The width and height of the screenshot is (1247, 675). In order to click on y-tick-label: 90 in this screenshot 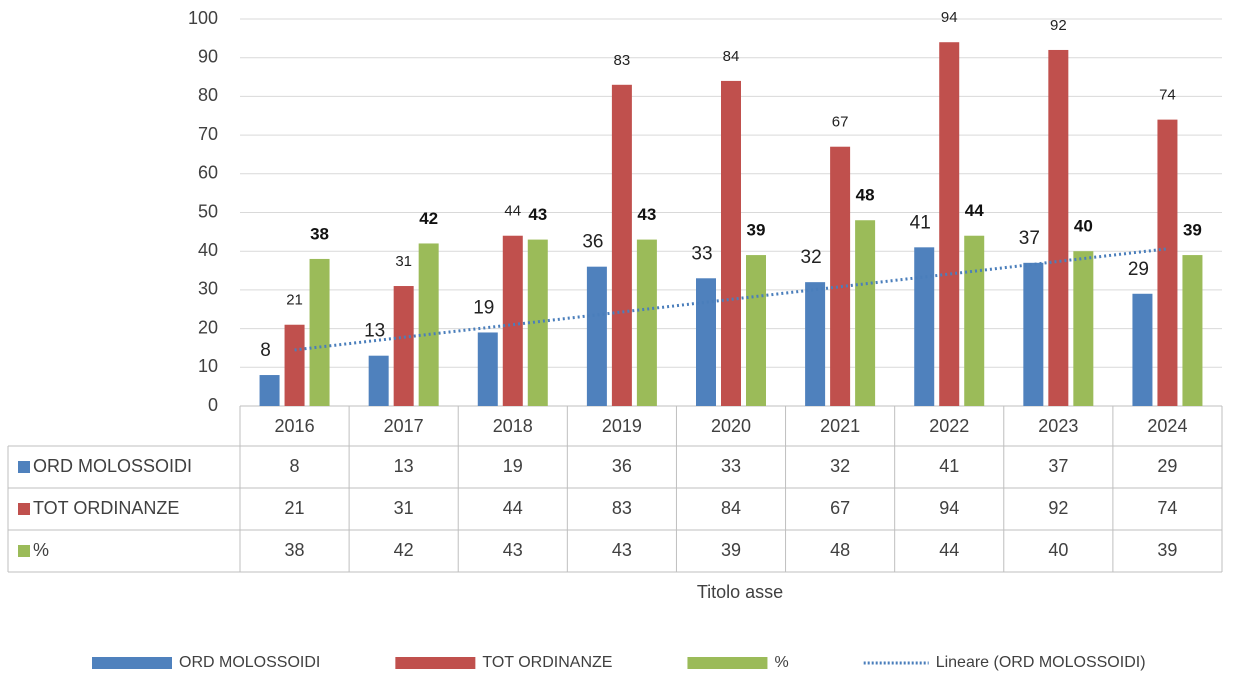, I will do `click(208, 56)`.